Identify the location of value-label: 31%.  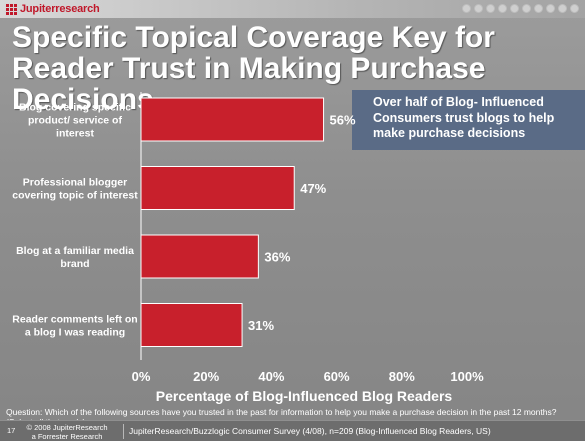
(261, 325).